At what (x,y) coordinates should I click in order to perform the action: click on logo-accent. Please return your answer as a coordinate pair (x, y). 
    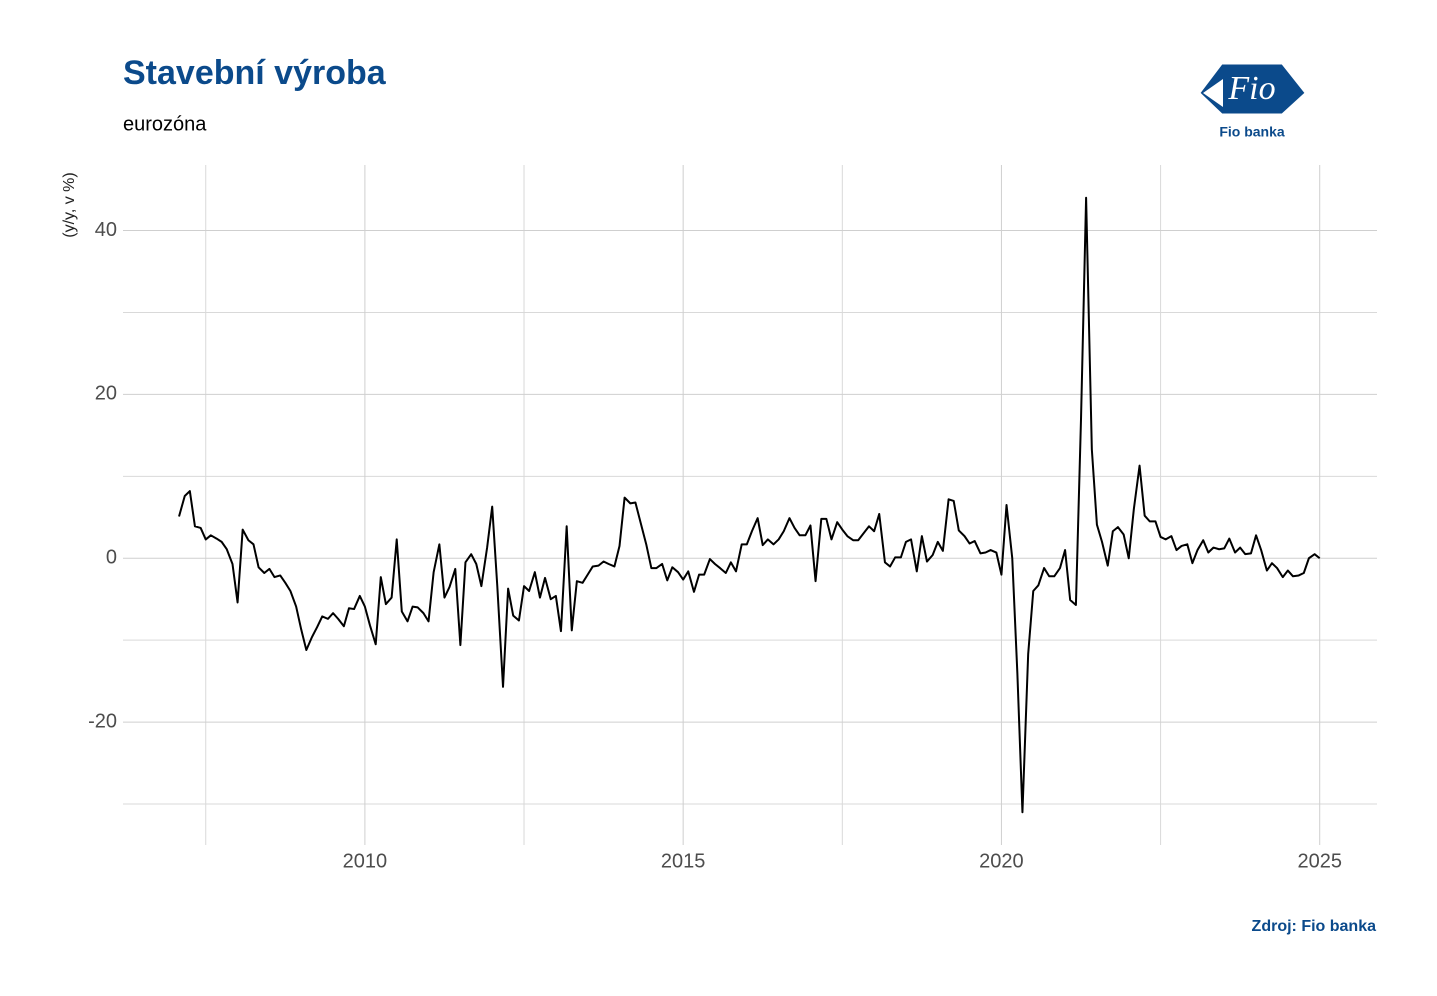
    Looking at the image, I should click on (1213, 93).